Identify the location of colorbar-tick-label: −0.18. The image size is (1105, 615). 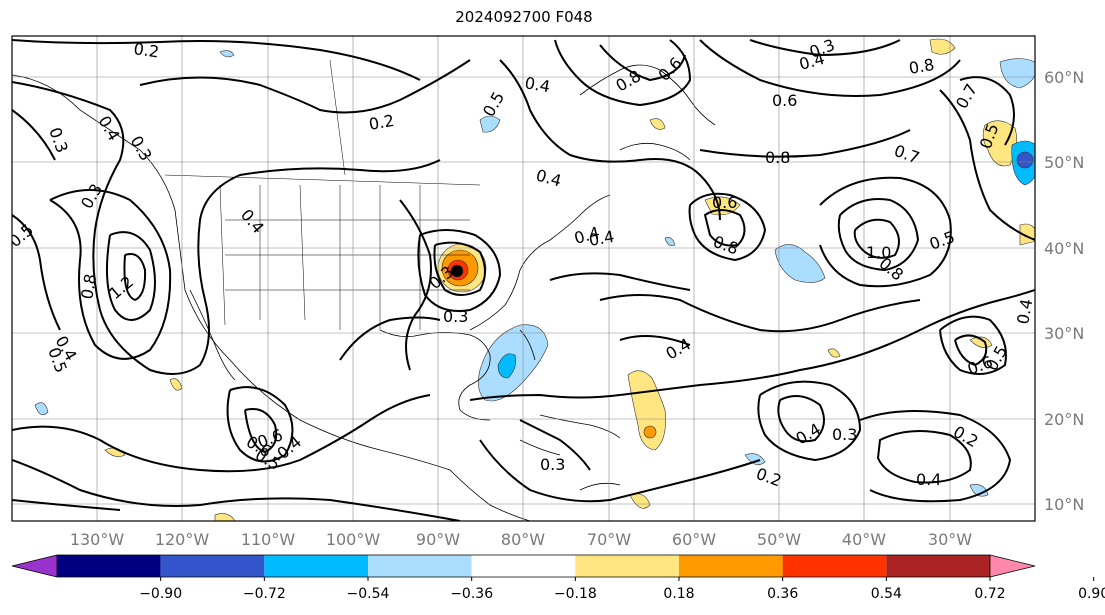
(575, 594).